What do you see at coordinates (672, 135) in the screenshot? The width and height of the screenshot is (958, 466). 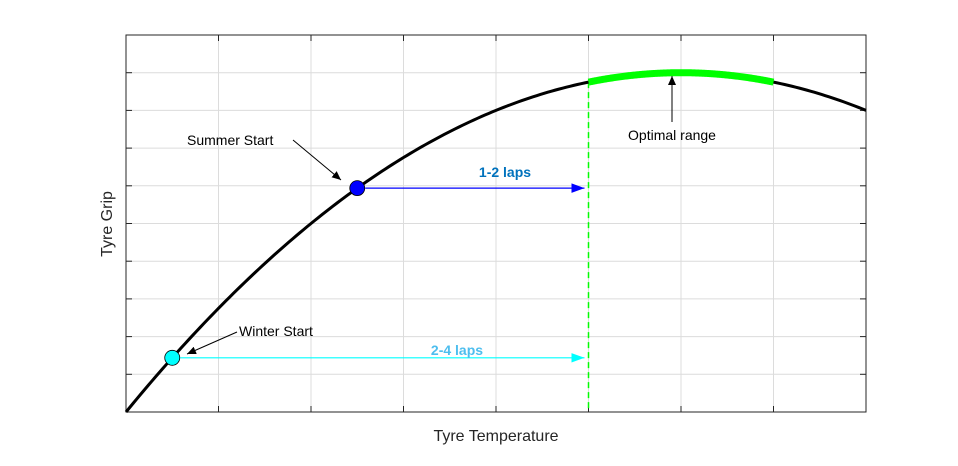 I see `optimal-range-label: Optimal range` at bounding box center [672, 135].